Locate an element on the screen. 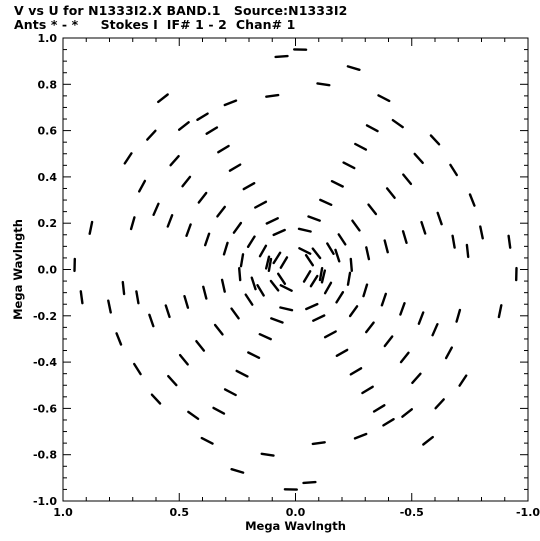 The width and height of the screenshot is (540, 541). x-tick-label: 0.0 is located at coordinates (296, 512).